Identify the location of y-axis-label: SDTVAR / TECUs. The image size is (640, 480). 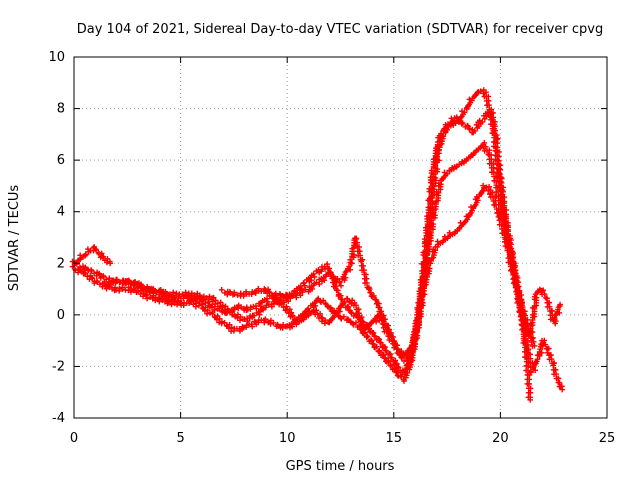
(14, 238).